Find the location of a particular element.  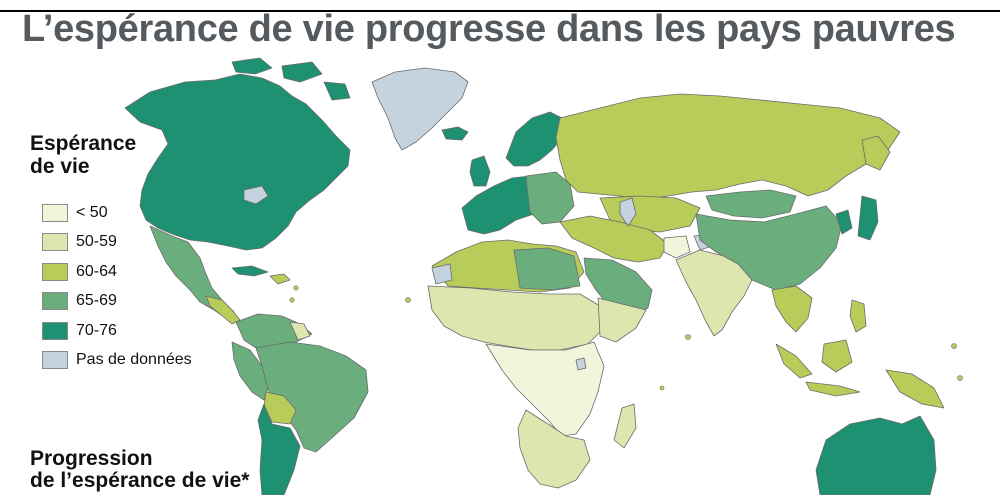

region-turkey-iran is located at coordinates (614, 239).